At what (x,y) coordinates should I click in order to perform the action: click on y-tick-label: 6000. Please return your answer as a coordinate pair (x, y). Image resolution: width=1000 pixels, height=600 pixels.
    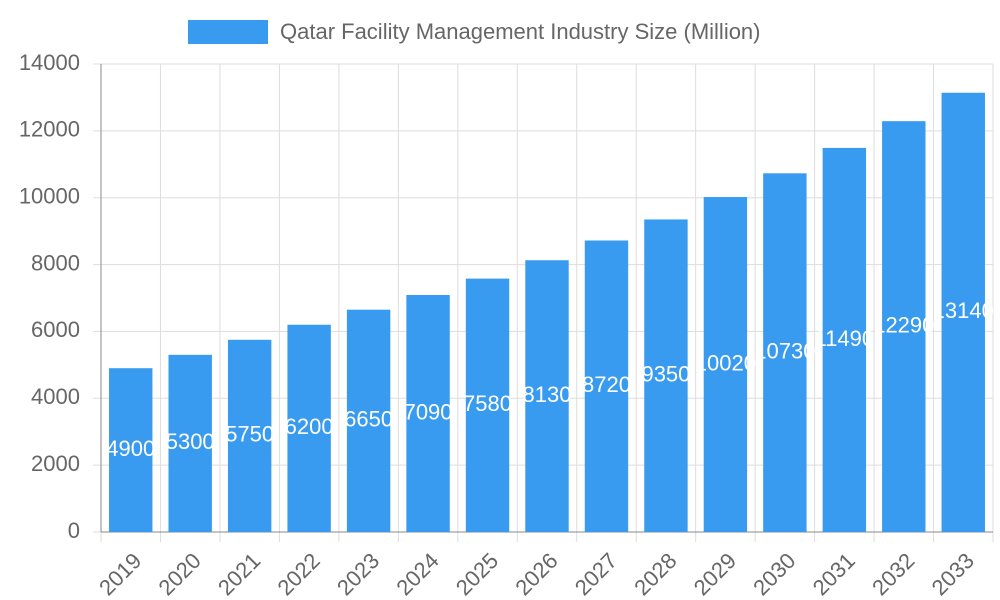
    Looking at the image, I should click on (55, 329).